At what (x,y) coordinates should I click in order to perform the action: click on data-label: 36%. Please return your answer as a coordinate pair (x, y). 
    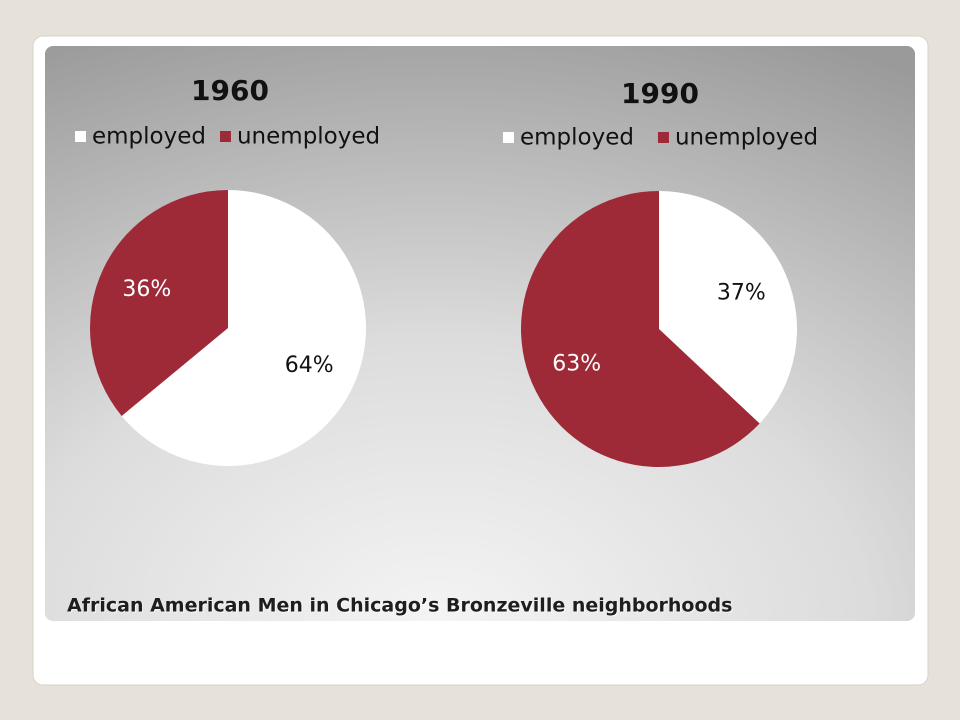
    Looking at the image, I should click on (146, 289).